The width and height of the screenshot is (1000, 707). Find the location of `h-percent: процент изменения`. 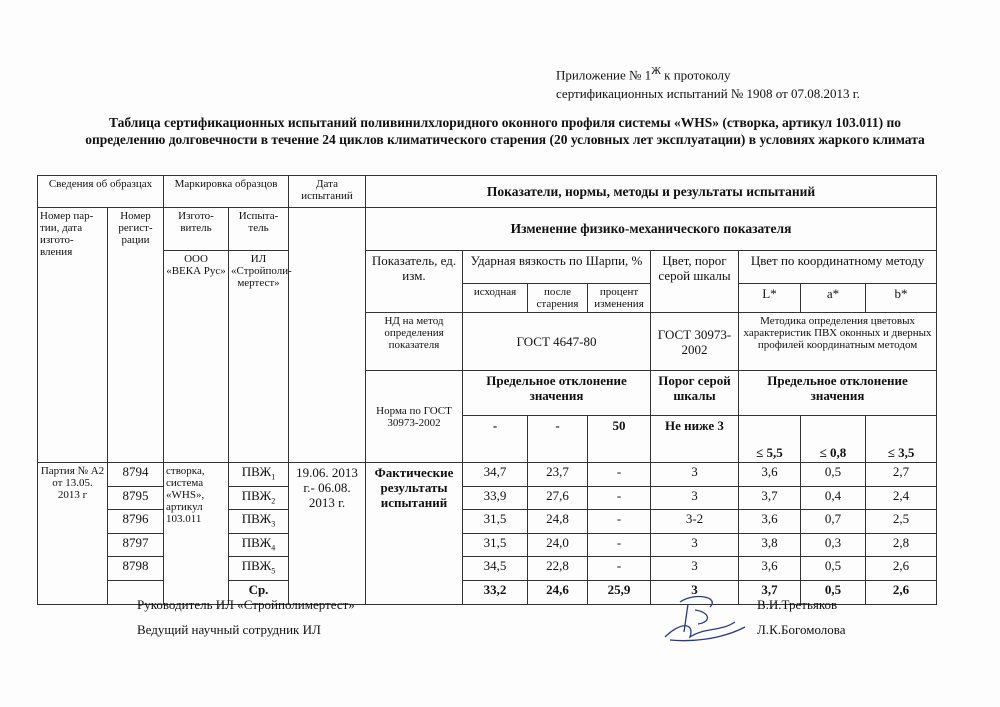

h-percent: процент изменения is located at coordinates (619, 298).